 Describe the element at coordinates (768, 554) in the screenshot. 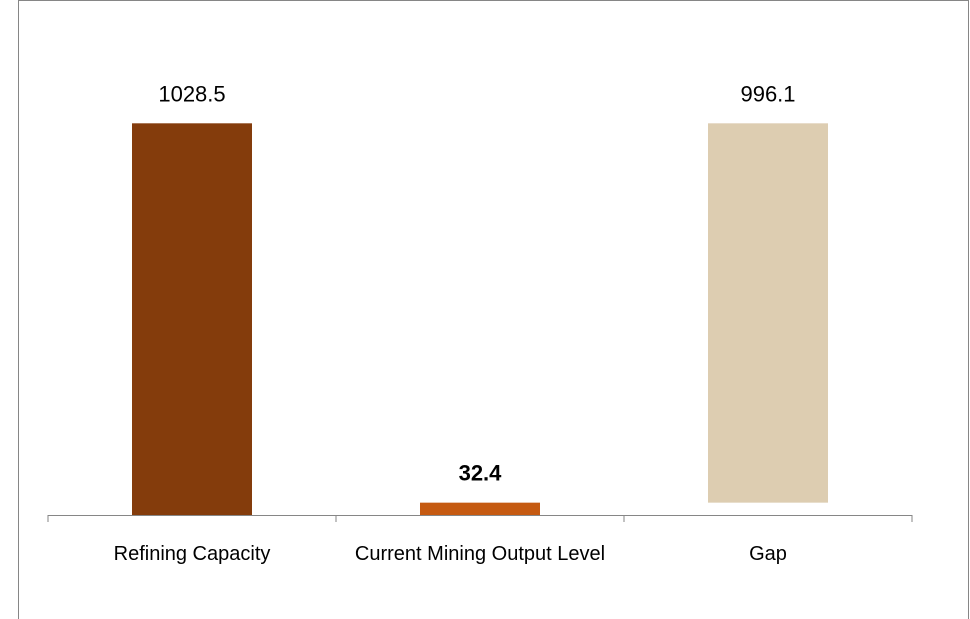

I see `x-tick-label: Gap` at that location.